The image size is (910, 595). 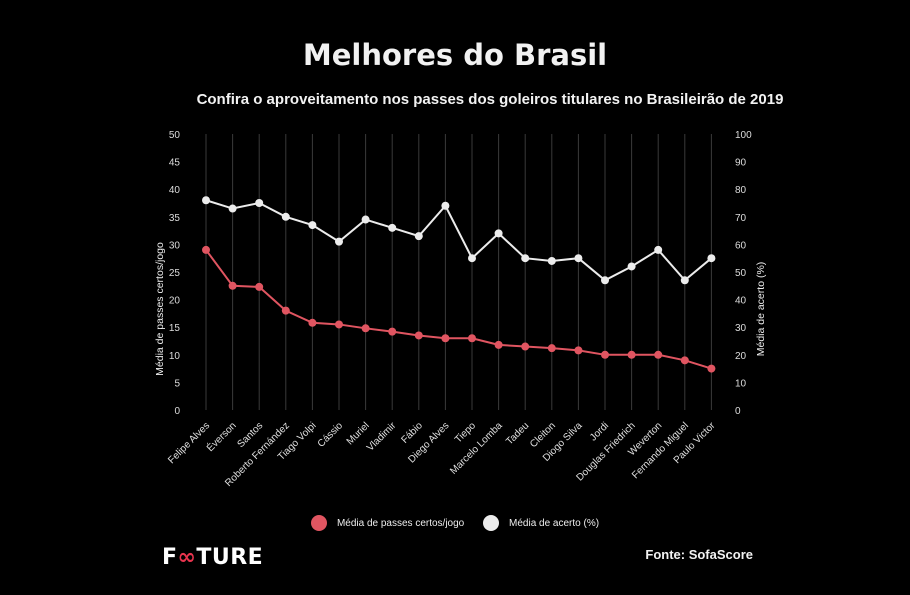 What do you see at coordinates (175, 328) in the screenshot?
I see `left-tick-label: 15` at bounding box center [175, 328].